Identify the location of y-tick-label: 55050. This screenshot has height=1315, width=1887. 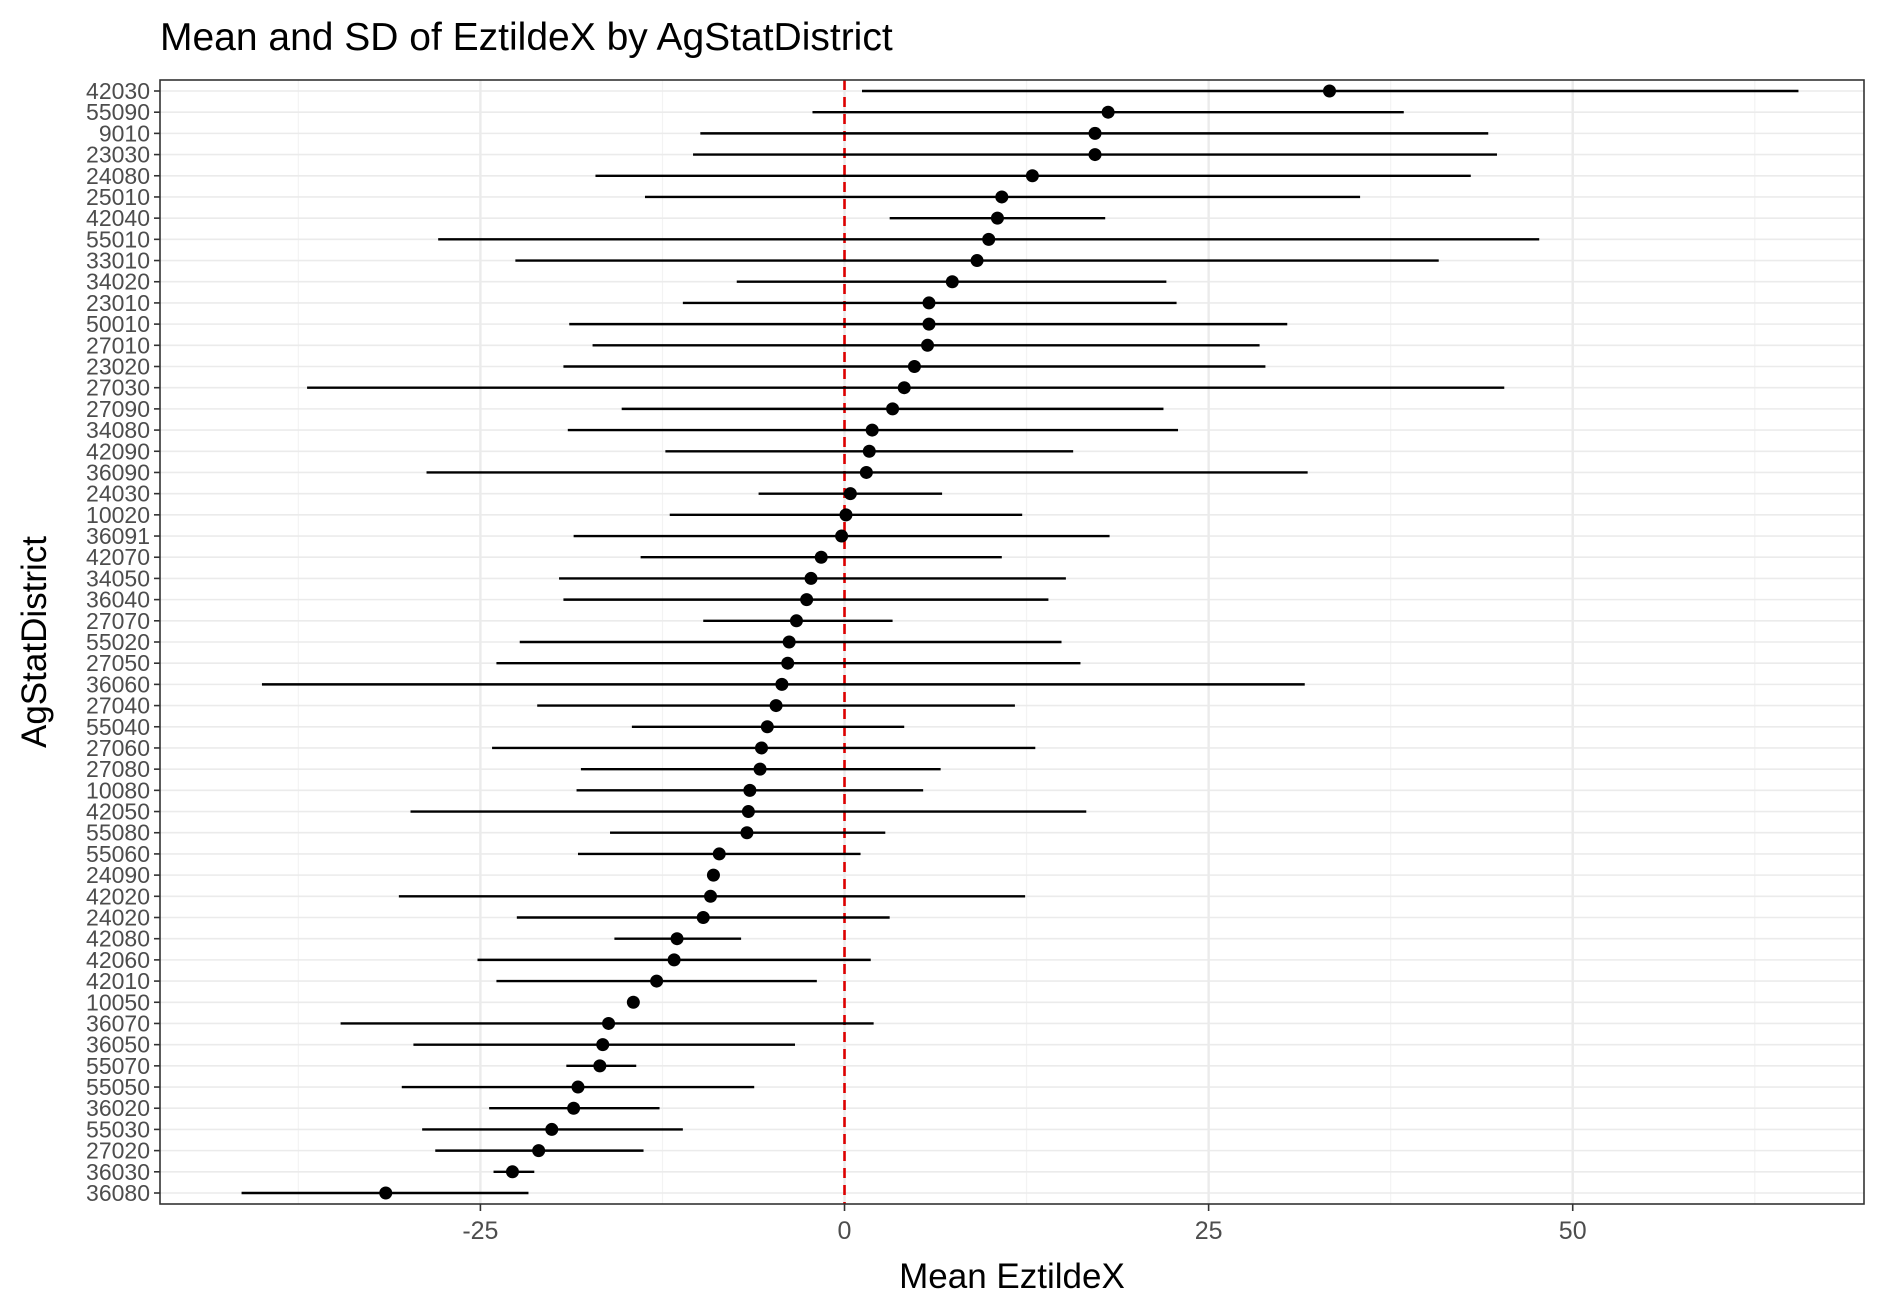
(118, 1087).